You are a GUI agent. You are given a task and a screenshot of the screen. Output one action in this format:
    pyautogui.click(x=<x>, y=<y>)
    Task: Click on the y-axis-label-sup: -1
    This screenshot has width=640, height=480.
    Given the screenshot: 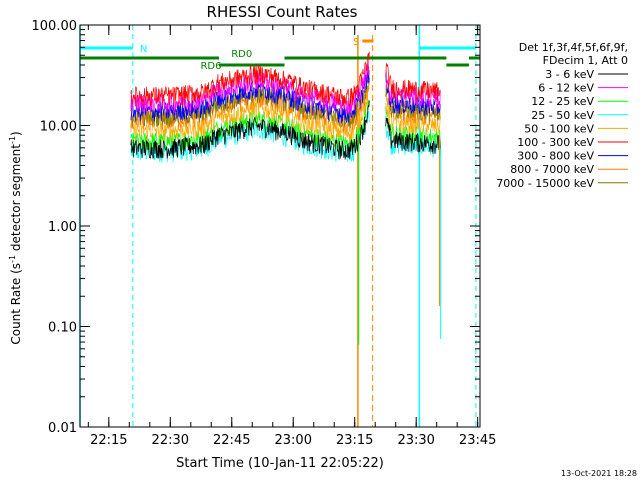 What is the action you would take?
    pyautogui.click(x=12, y=259)
    